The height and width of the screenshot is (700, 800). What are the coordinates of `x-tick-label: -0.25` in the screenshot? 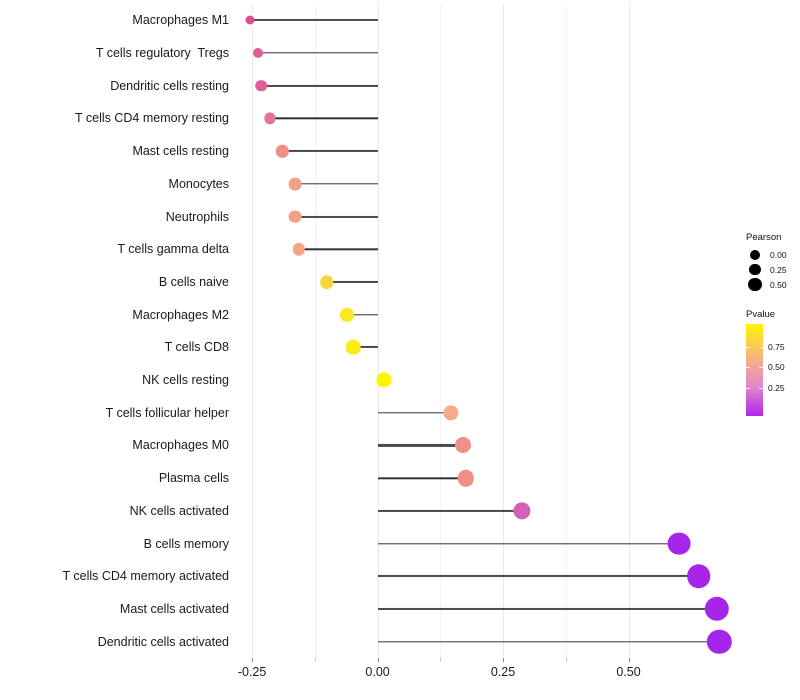 It's located at (252, 672).